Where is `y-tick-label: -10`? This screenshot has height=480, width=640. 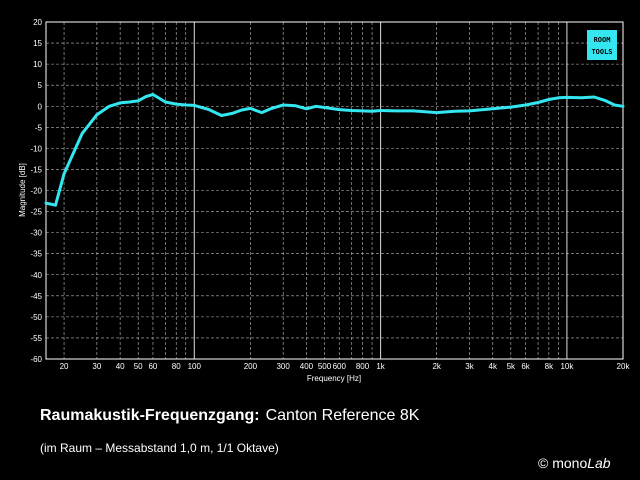
y-tick-label: -10 is located at coordinates (36, 148).